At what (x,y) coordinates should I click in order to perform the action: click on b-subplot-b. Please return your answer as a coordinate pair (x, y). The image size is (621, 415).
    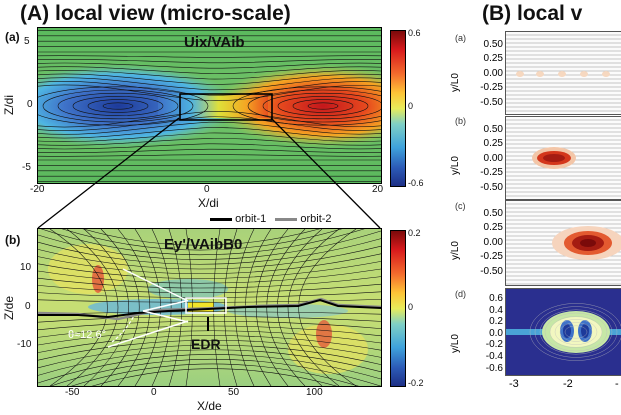
    Looking at the image, I should click on (563, 158).